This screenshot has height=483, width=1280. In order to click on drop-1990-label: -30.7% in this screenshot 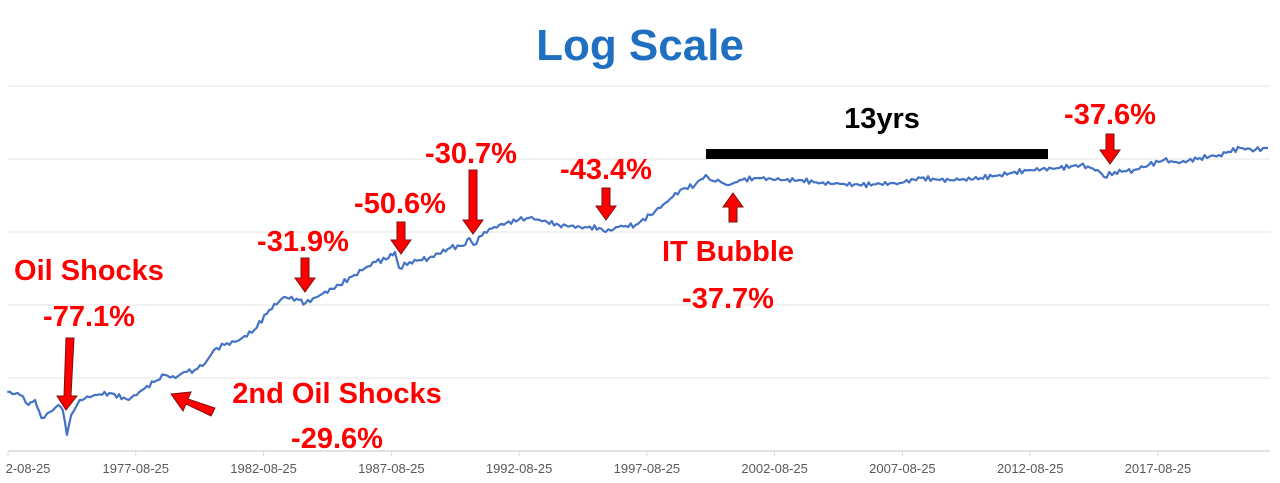, I will do `click(471, 154)`.